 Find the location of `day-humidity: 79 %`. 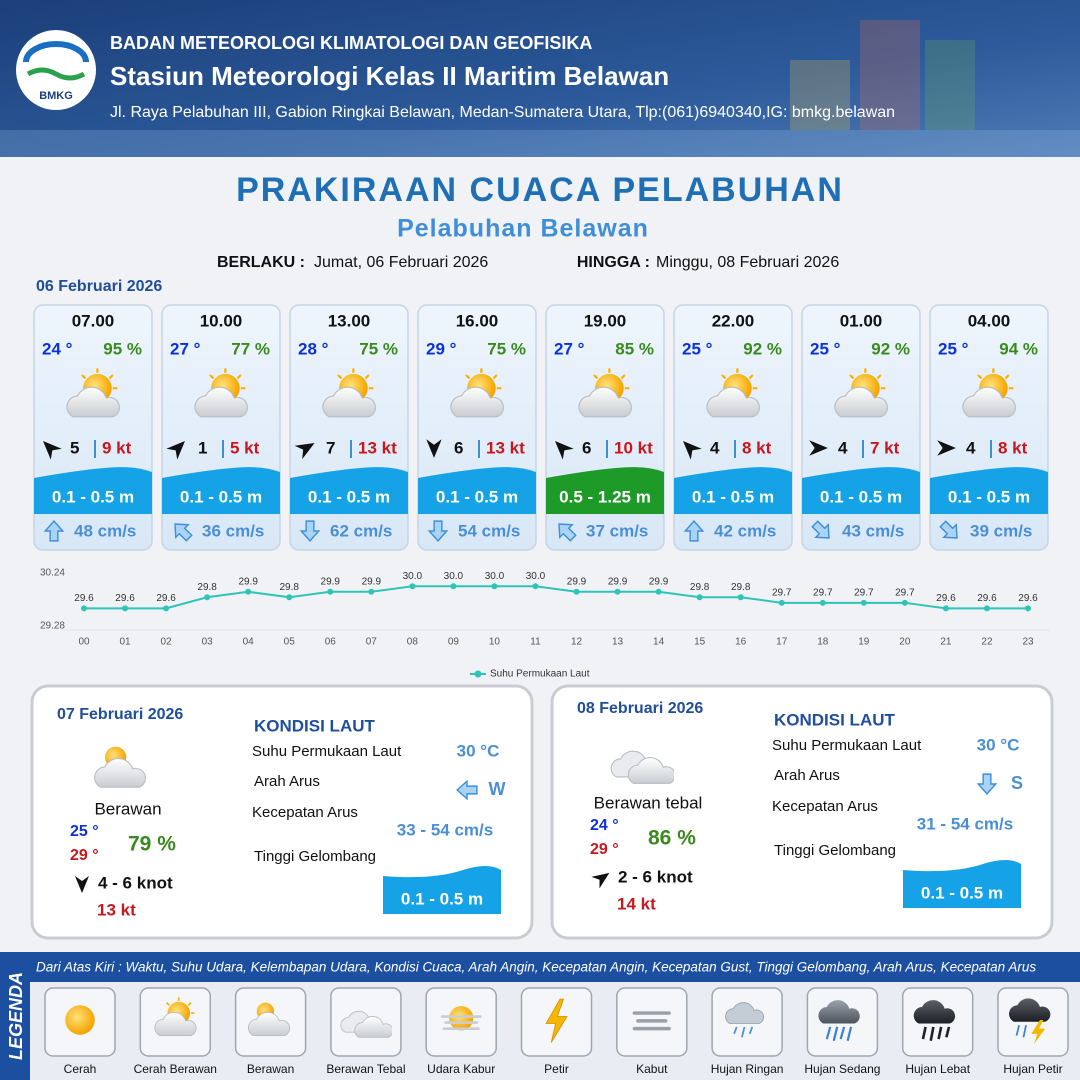

day-humidity: 79 % is located at coordinates (152, 844).